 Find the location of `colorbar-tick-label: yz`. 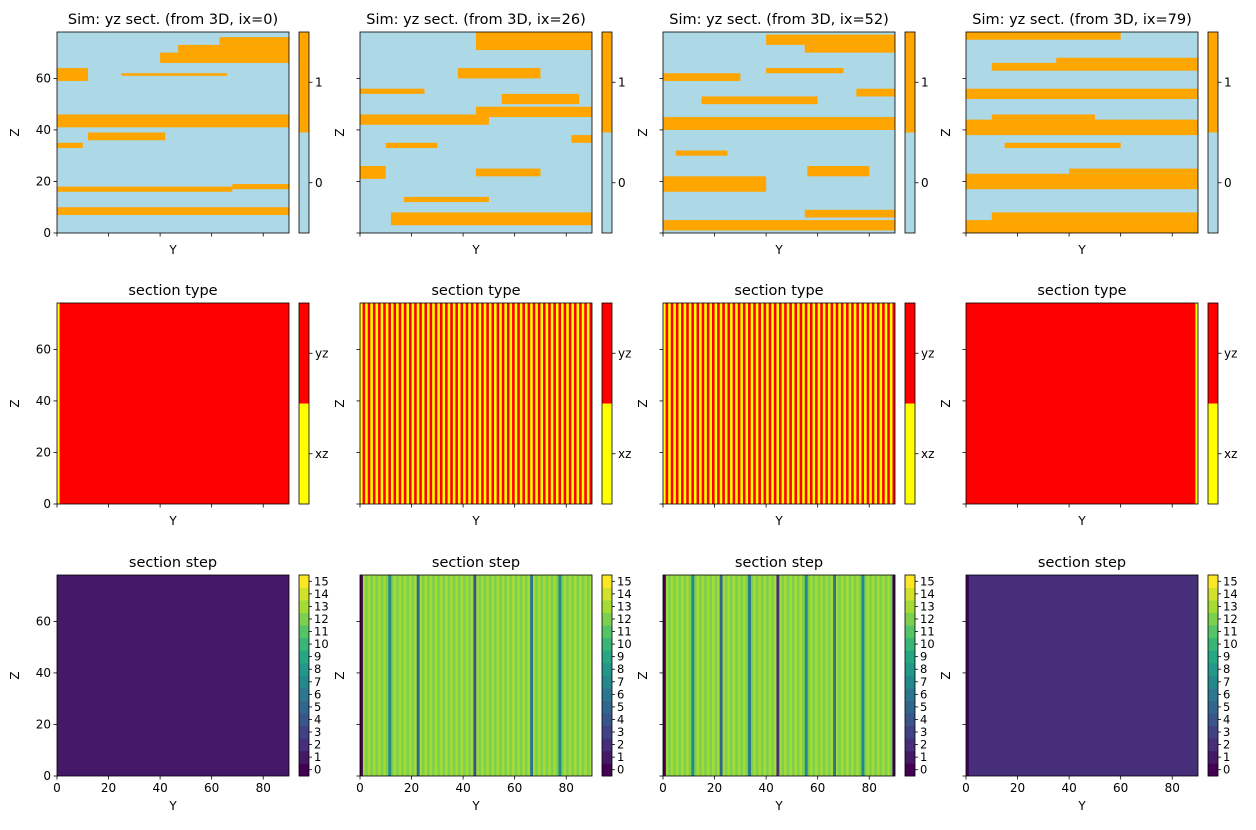

colorbar-tick-label: yz is located at coordinates (321, 353).